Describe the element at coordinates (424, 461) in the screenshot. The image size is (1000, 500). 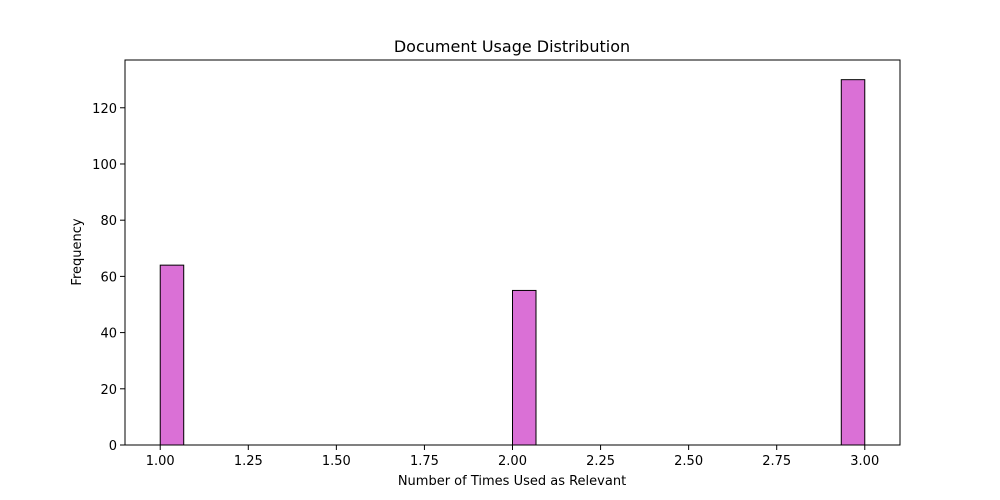
I see `x-tick-label: 1.75` at that location.